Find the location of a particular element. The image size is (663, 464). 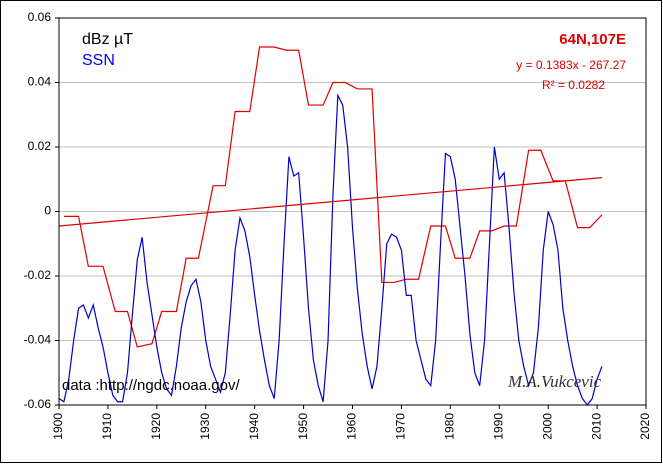

y-tick-label: -0.02 is located at coordinates (38, 275).